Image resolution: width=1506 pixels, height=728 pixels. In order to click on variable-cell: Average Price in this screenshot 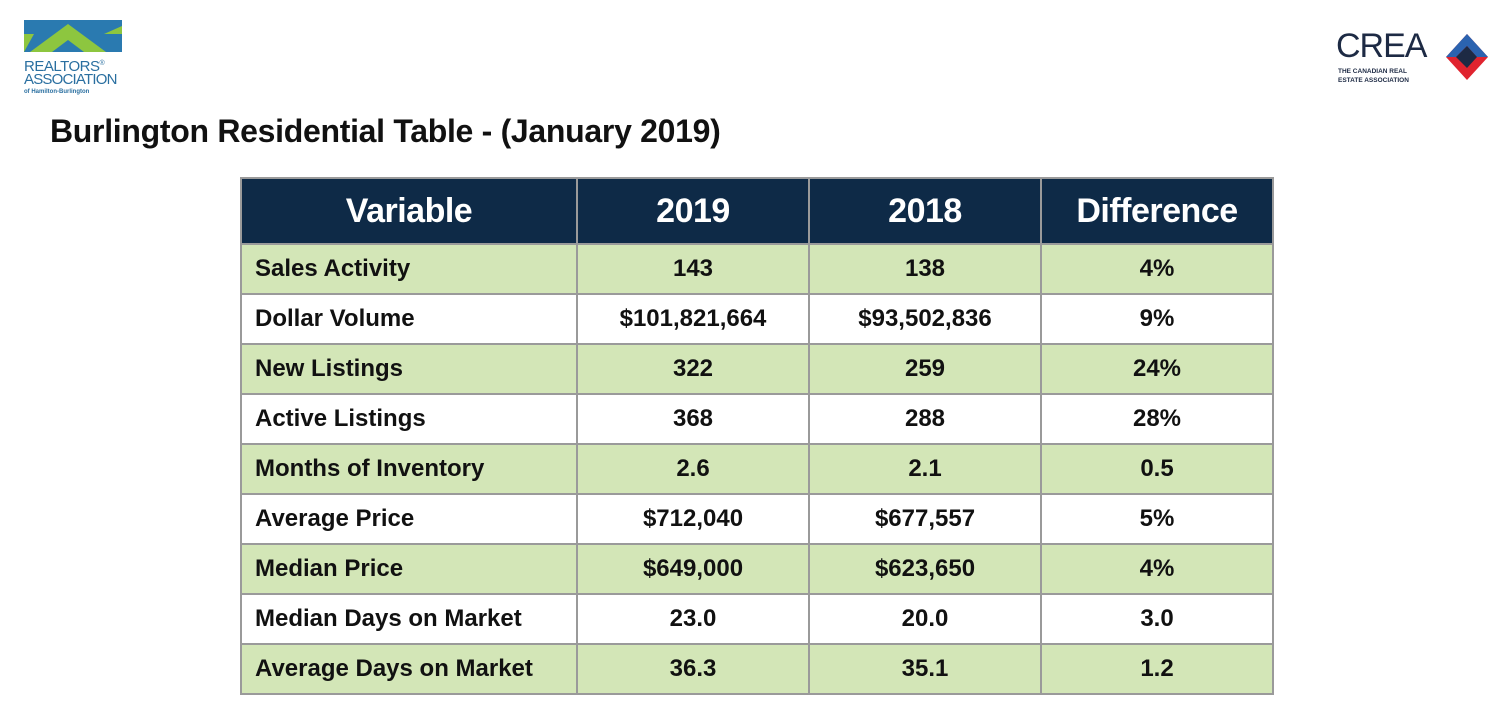, I will do `click(409, 519)`.